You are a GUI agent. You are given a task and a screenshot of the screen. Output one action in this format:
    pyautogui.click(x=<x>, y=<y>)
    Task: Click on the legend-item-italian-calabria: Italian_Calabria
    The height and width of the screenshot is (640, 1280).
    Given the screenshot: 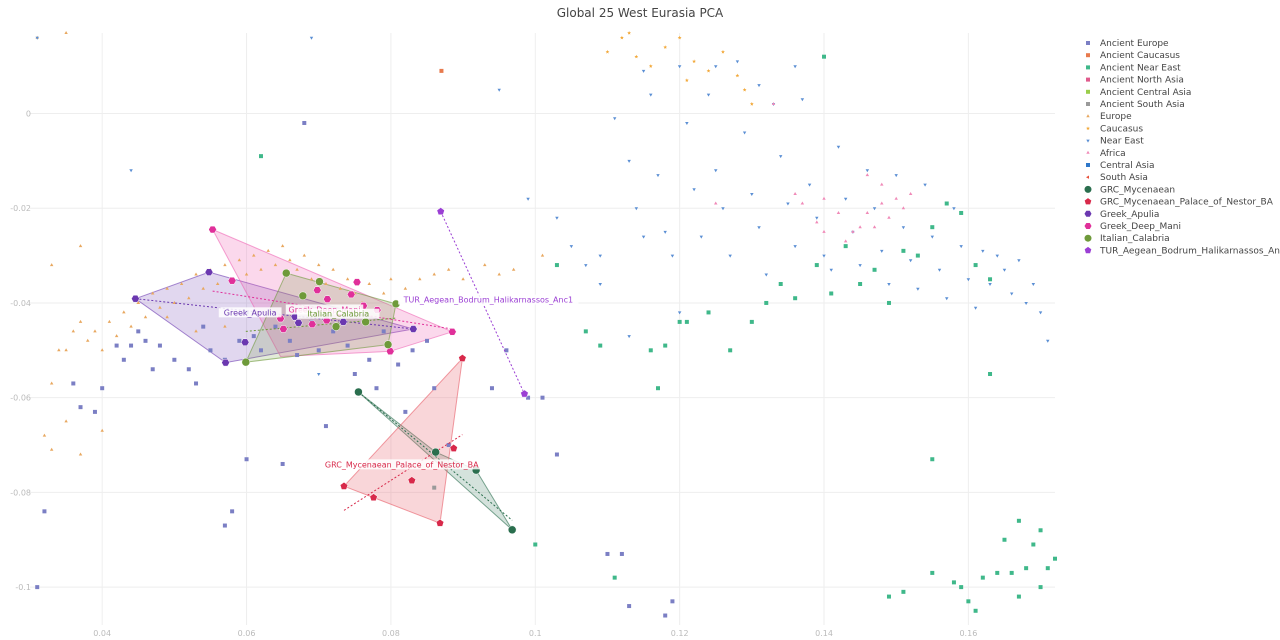 What is the action you would take?
    pyautogui.click(x=1127, y=239)
    